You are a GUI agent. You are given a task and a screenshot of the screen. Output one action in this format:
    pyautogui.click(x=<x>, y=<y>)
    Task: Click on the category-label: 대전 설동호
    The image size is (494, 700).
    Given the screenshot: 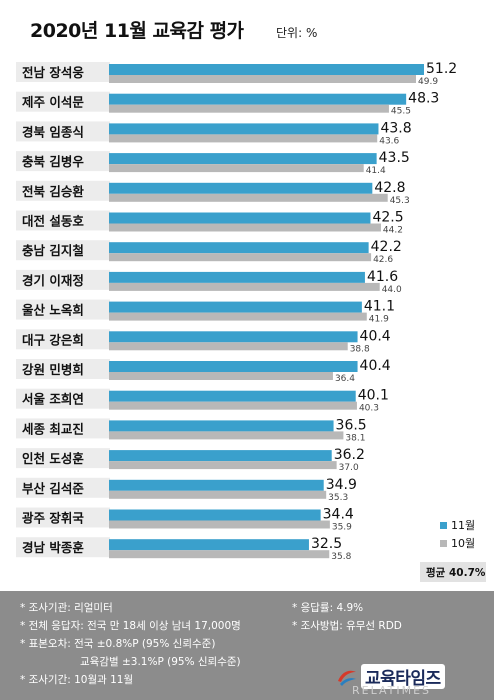 What is the action you would take?
    pyautogui.click(x=53, y=221)
    